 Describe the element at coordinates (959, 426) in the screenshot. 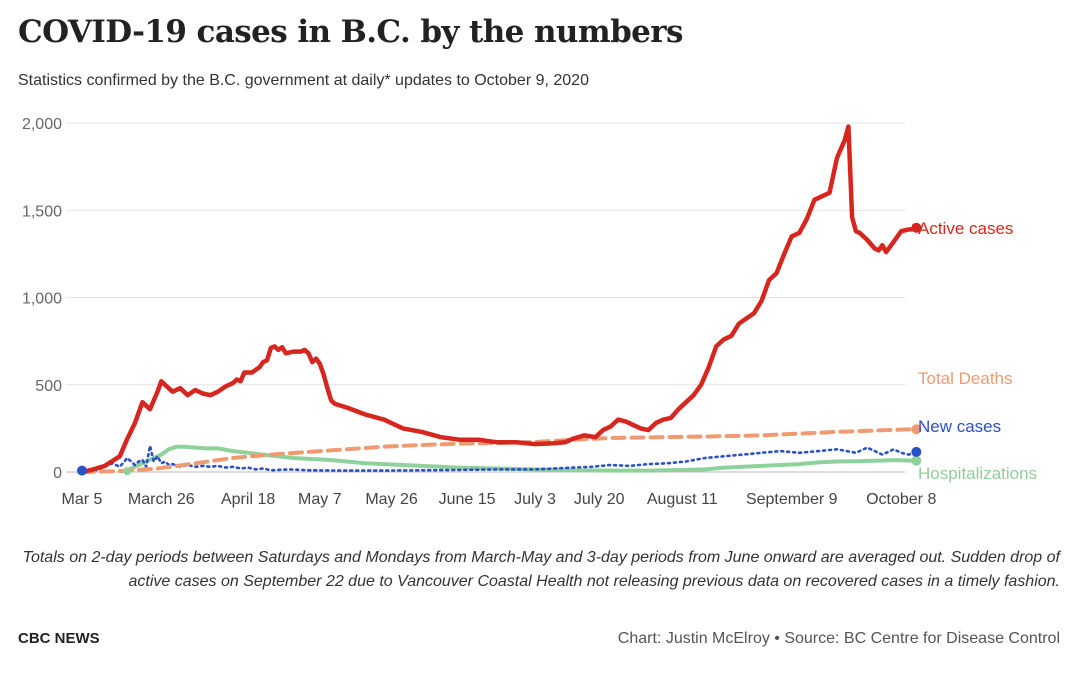

I see `series-end-label-new_cases: New cases` at that location.